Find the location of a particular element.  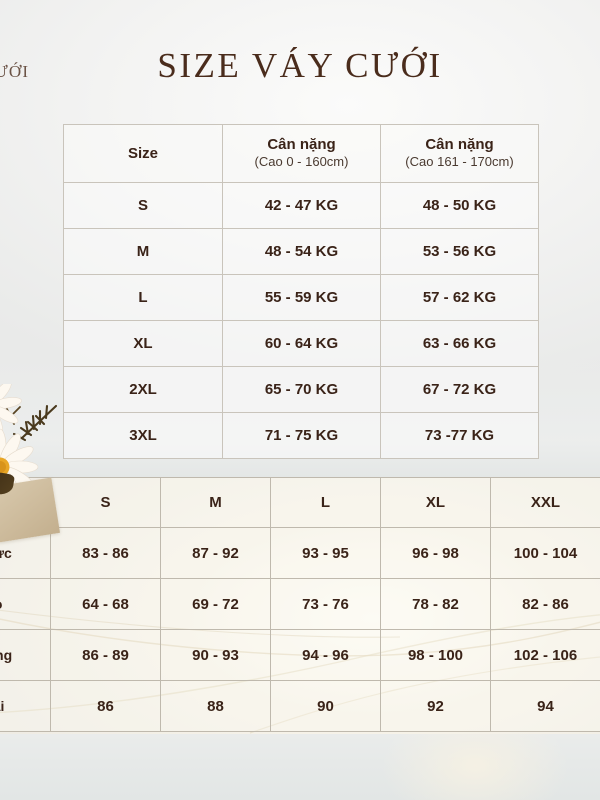

table-row: L 55 - 59 KG 57 - 62 KG is located at coordinates (301, 297).